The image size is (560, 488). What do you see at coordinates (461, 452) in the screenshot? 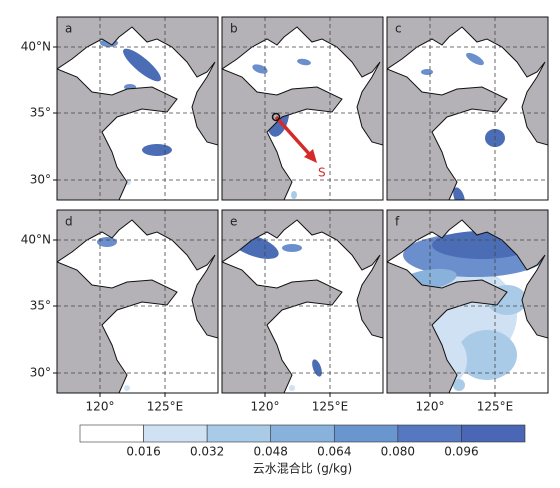
I see `colorbar-tick-label: 0.096` at bounding box center [461, 452].